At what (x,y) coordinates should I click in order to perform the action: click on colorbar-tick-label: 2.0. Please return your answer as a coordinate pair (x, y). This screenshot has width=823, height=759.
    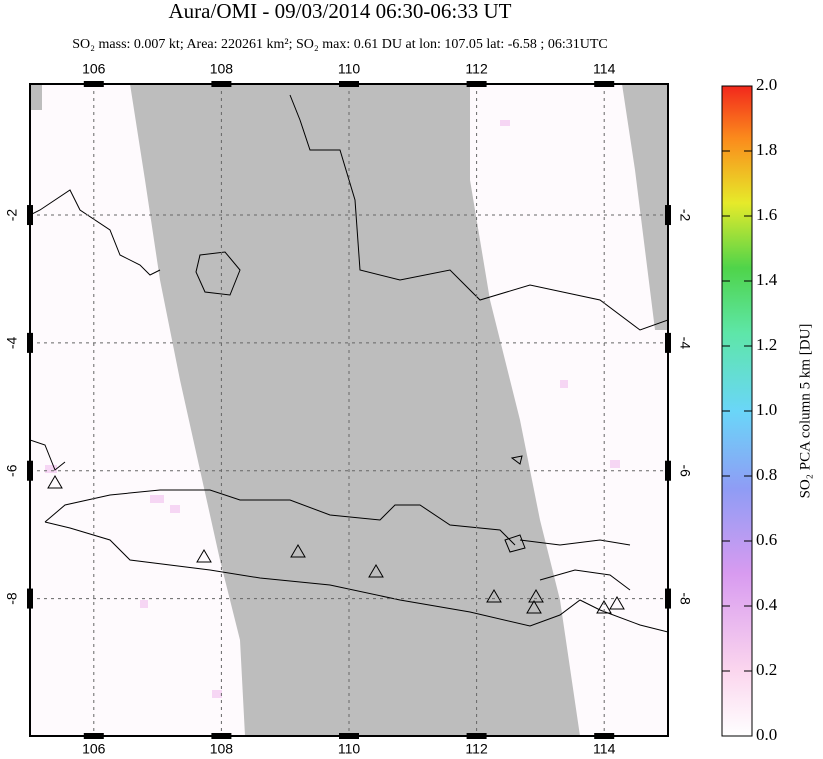
    Looking at the image, I should click on (766, 84).